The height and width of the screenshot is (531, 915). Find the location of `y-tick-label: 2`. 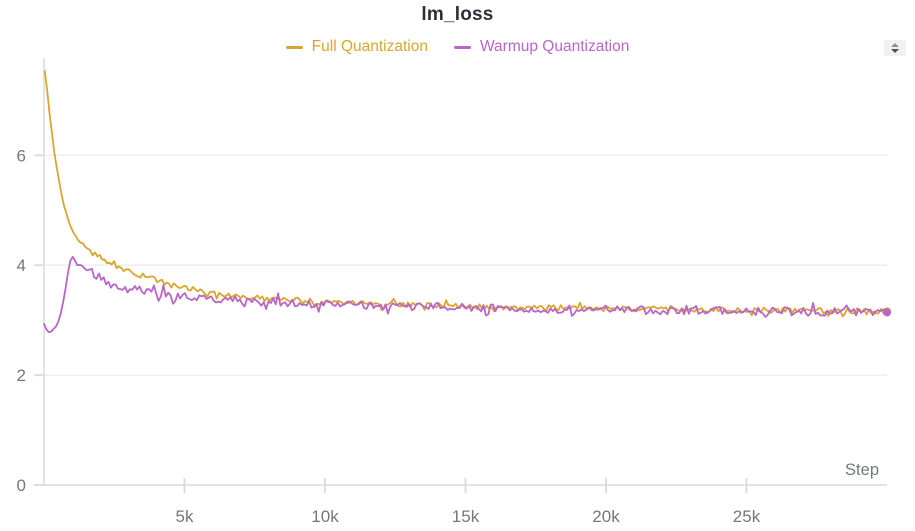

y-tick-label: 2 is located at coordinates (21, 375).